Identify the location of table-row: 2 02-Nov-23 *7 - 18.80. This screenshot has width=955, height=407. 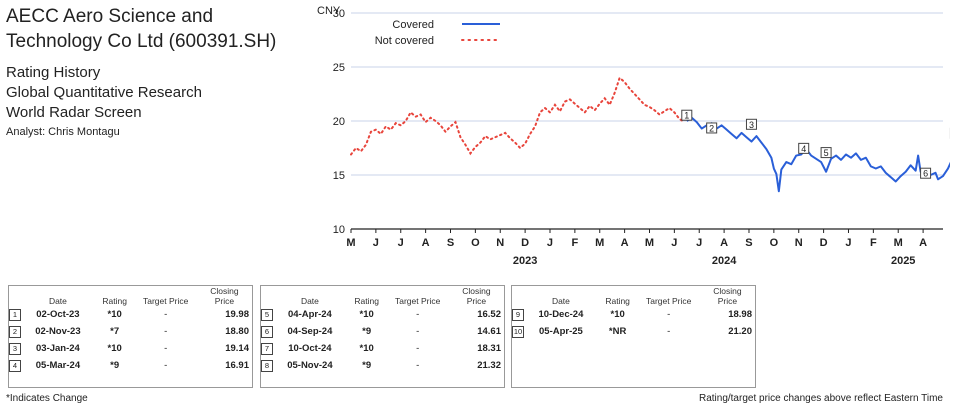
(130, 331).